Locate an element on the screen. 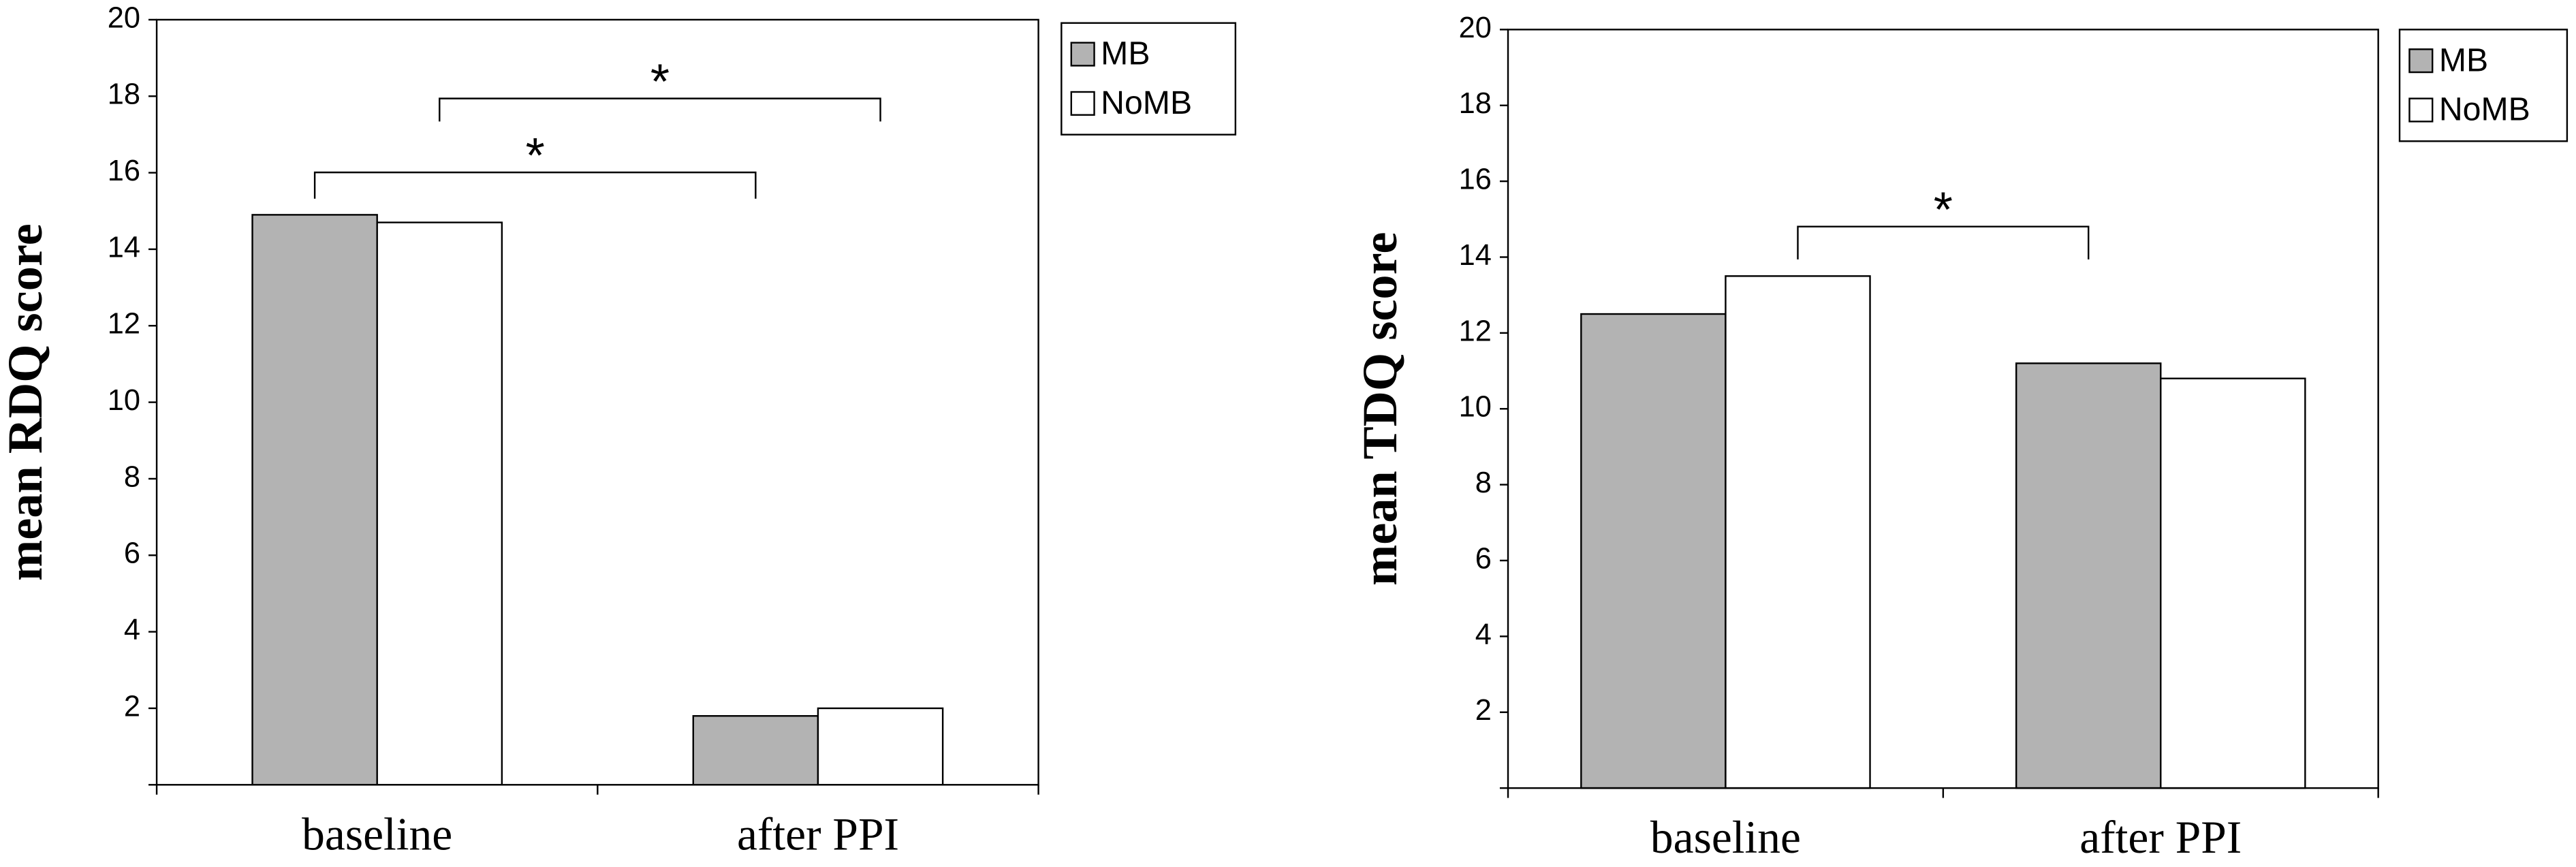 The height and width of the screenshot is (867, 2576). y-axis-label: mean RDQ score is located at coordinates (26, 402).